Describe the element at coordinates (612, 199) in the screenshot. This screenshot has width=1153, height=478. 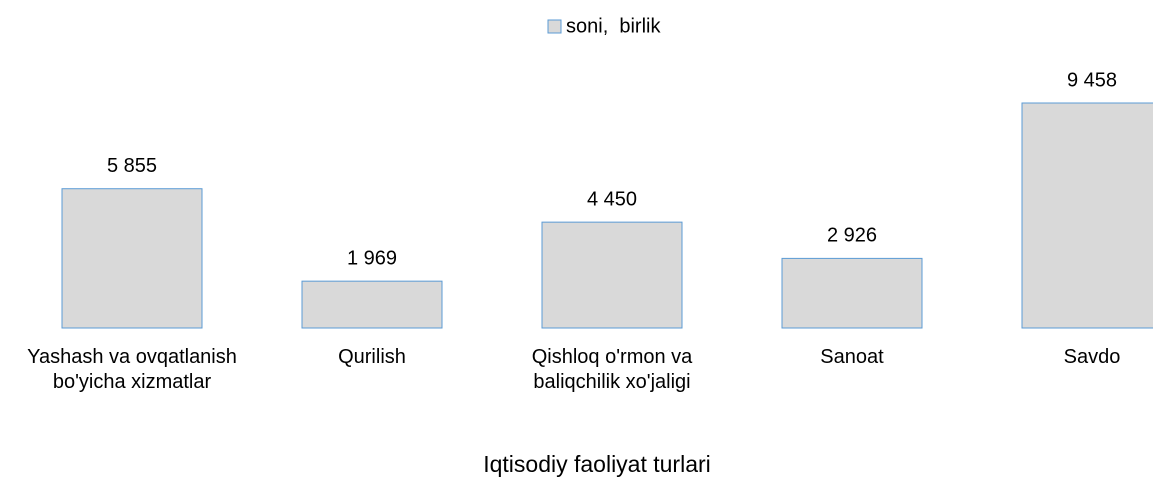
I see `data-label: 4 450` at that location.